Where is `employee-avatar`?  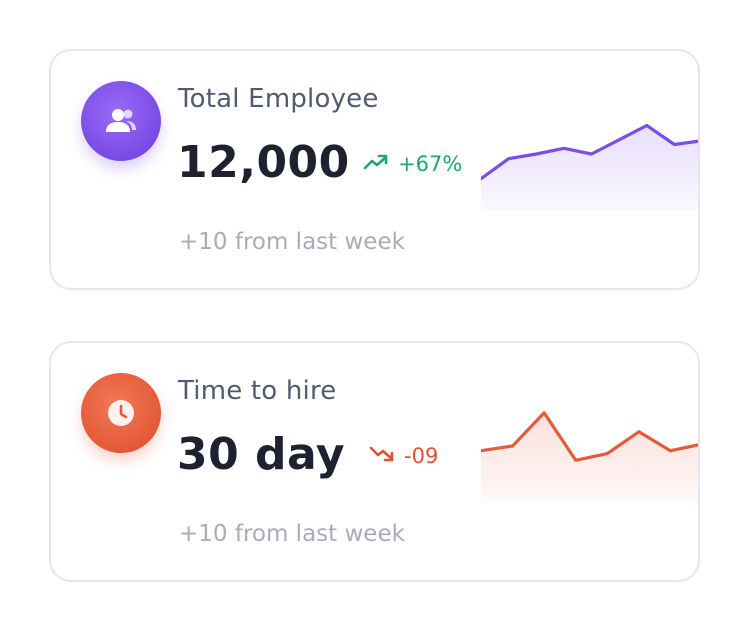
employee-avatar is located at coordinates (121, 121).